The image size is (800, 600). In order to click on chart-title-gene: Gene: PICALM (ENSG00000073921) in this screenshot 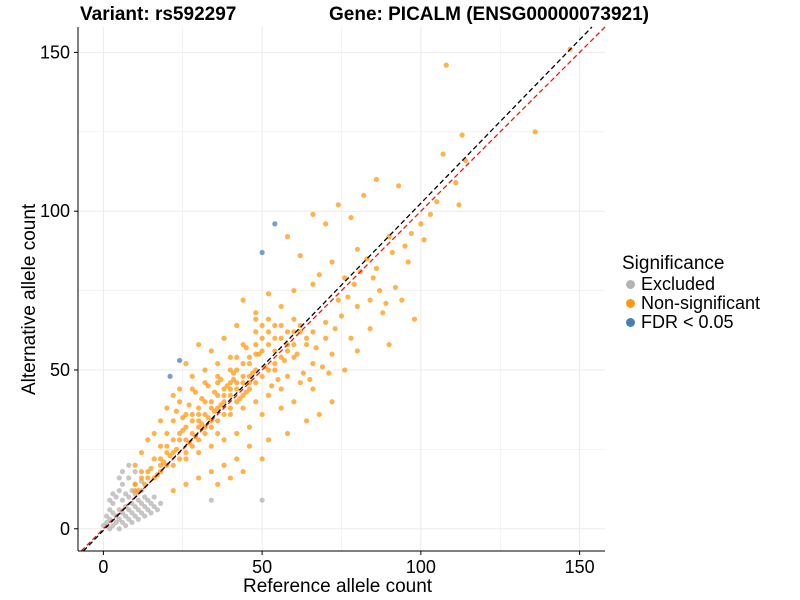, I will do `click(489, 14)`.